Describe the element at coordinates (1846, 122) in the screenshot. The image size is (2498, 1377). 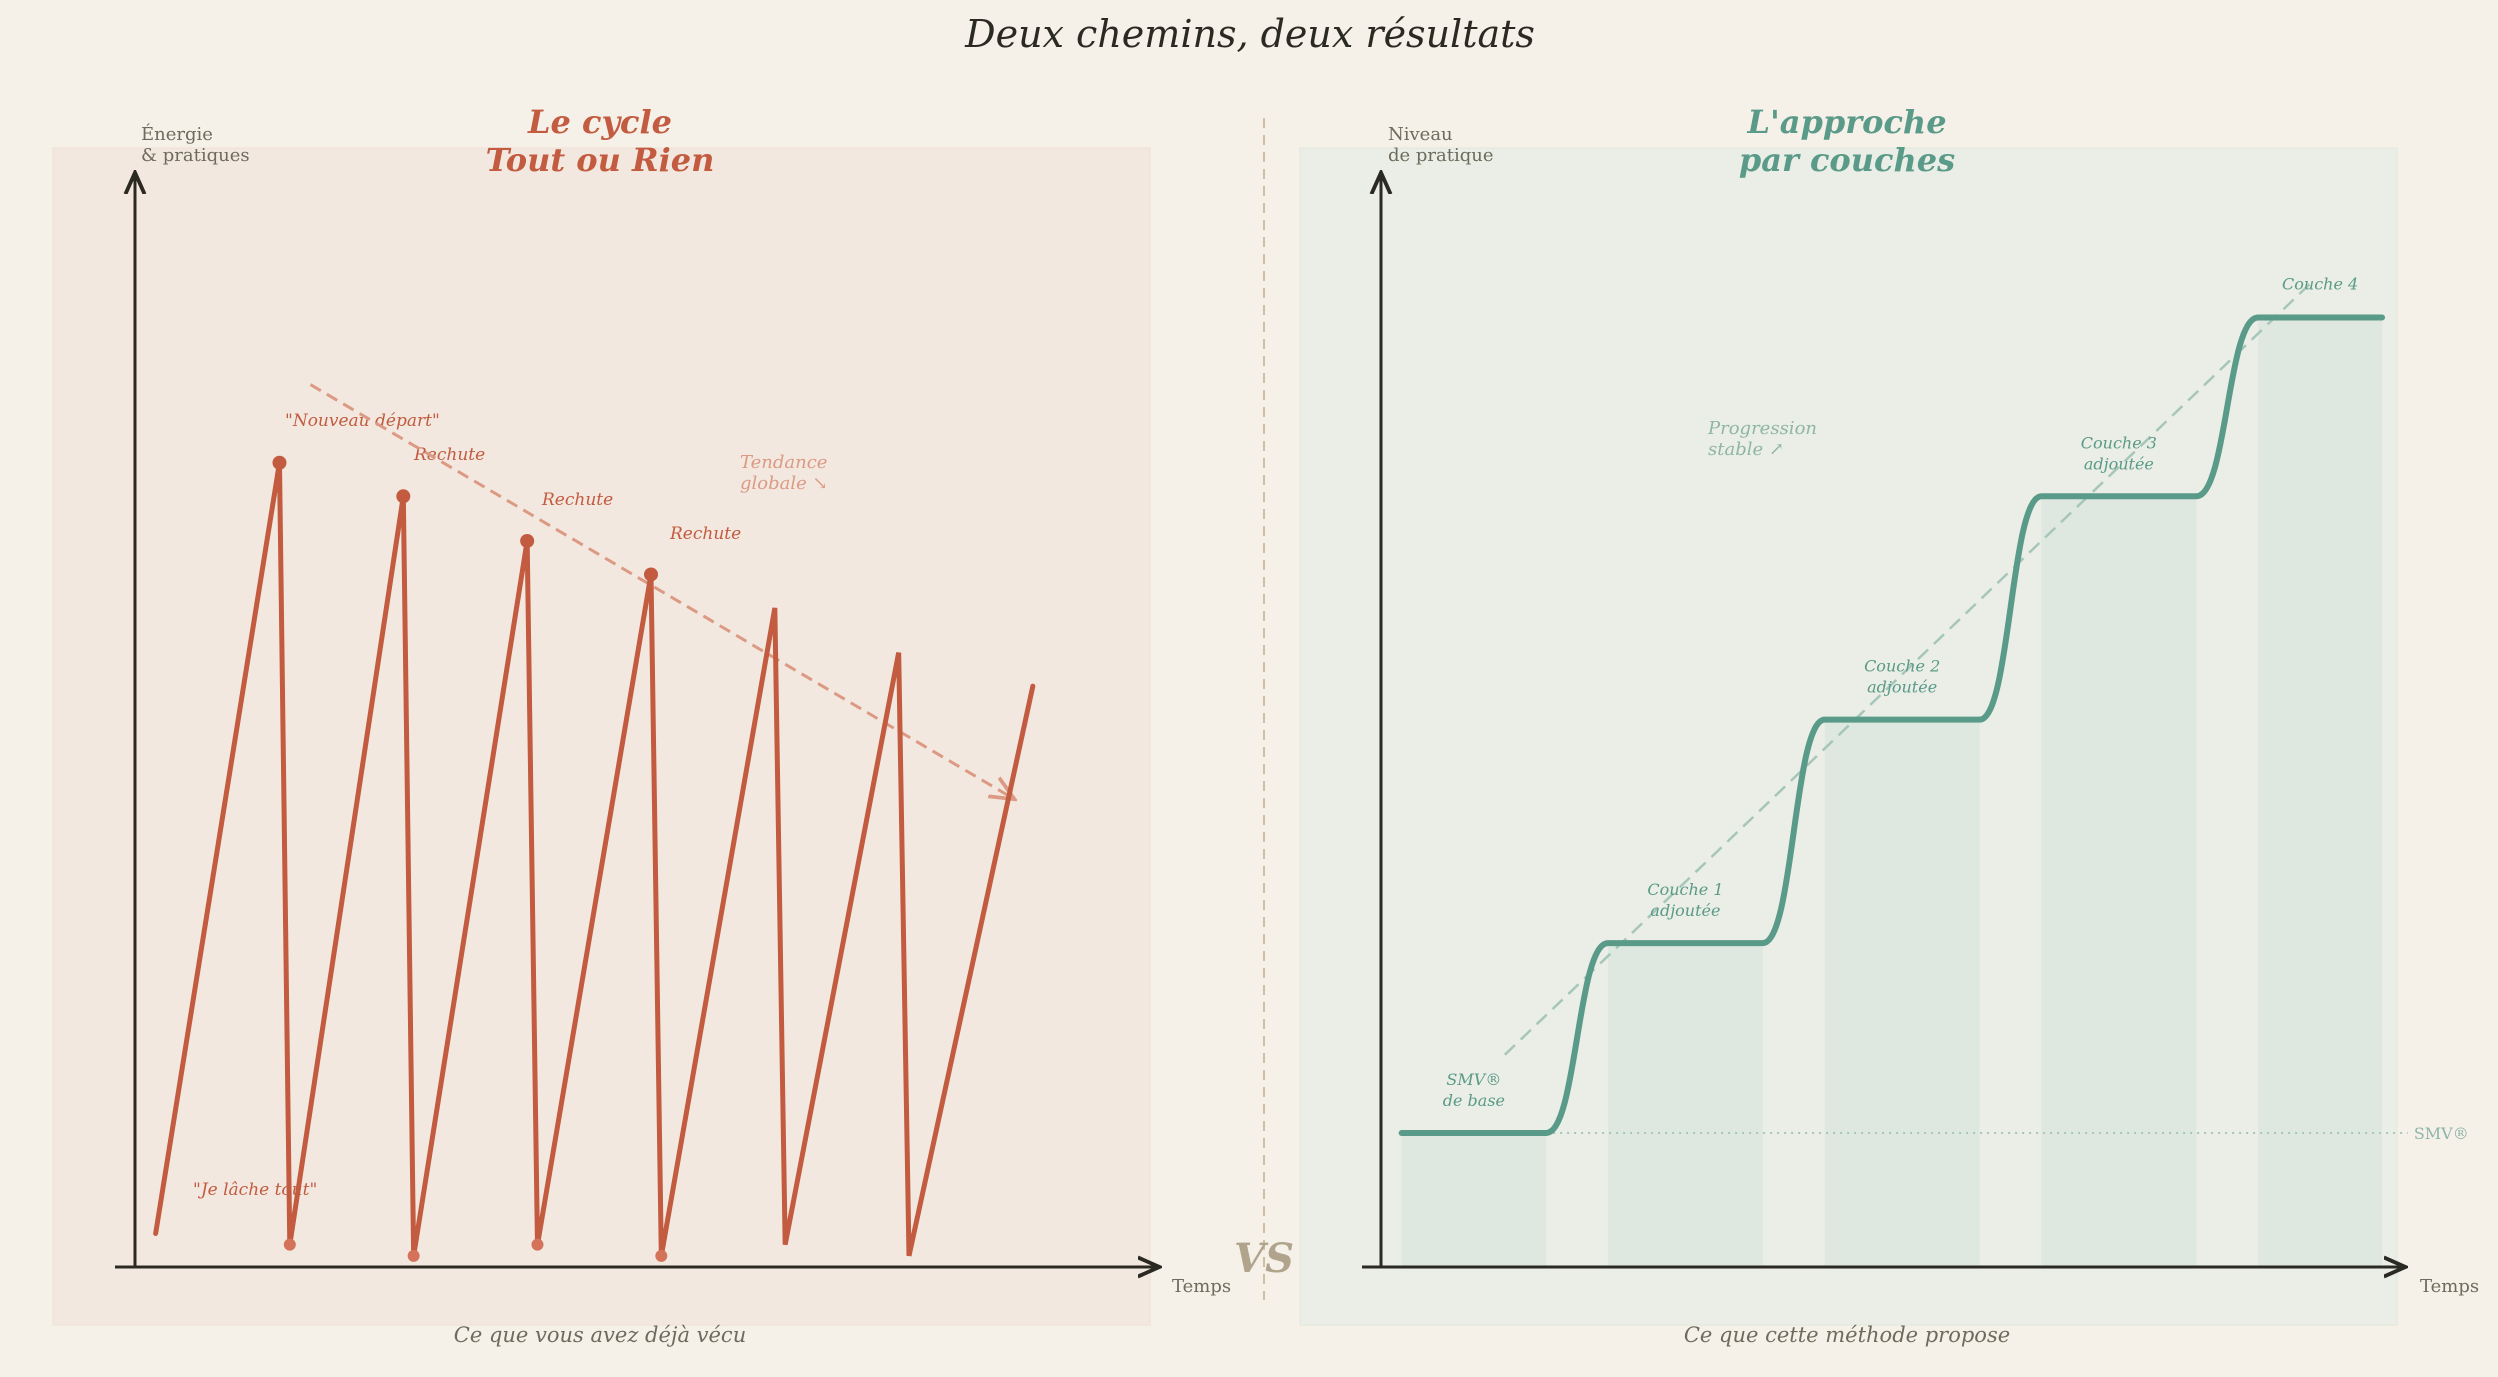
I see `right-panel-title-line1: L'approche` at that location.